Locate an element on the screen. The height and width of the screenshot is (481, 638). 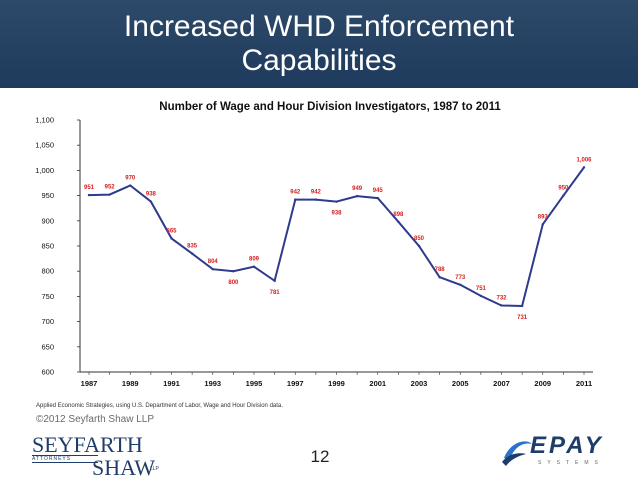
data-label: 732 is located at coordinates (501, 298).